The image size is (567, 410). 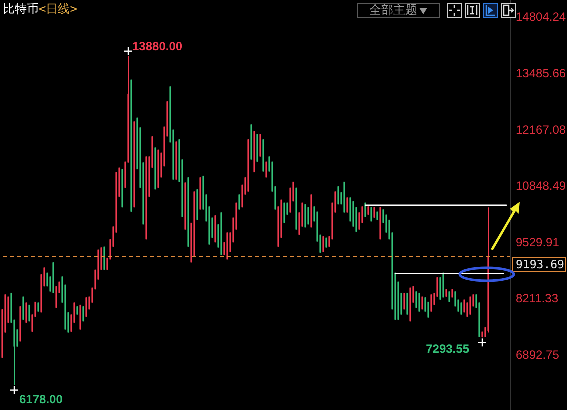 What do you see at coordinates (448, 349) in the screenshot?
I see `annotation: 7293.55` at bounding box center [448, 349].